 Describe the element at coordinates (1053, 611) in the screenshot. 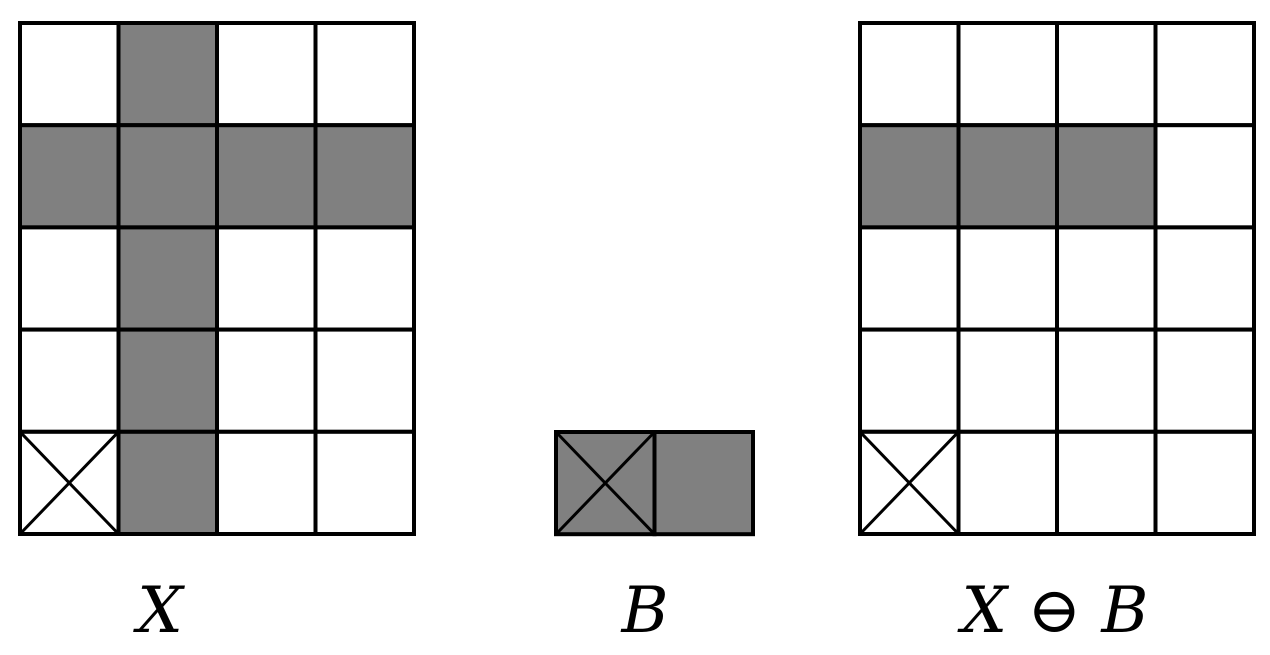

I see `label-erosion: X ⊖ B` at that location.